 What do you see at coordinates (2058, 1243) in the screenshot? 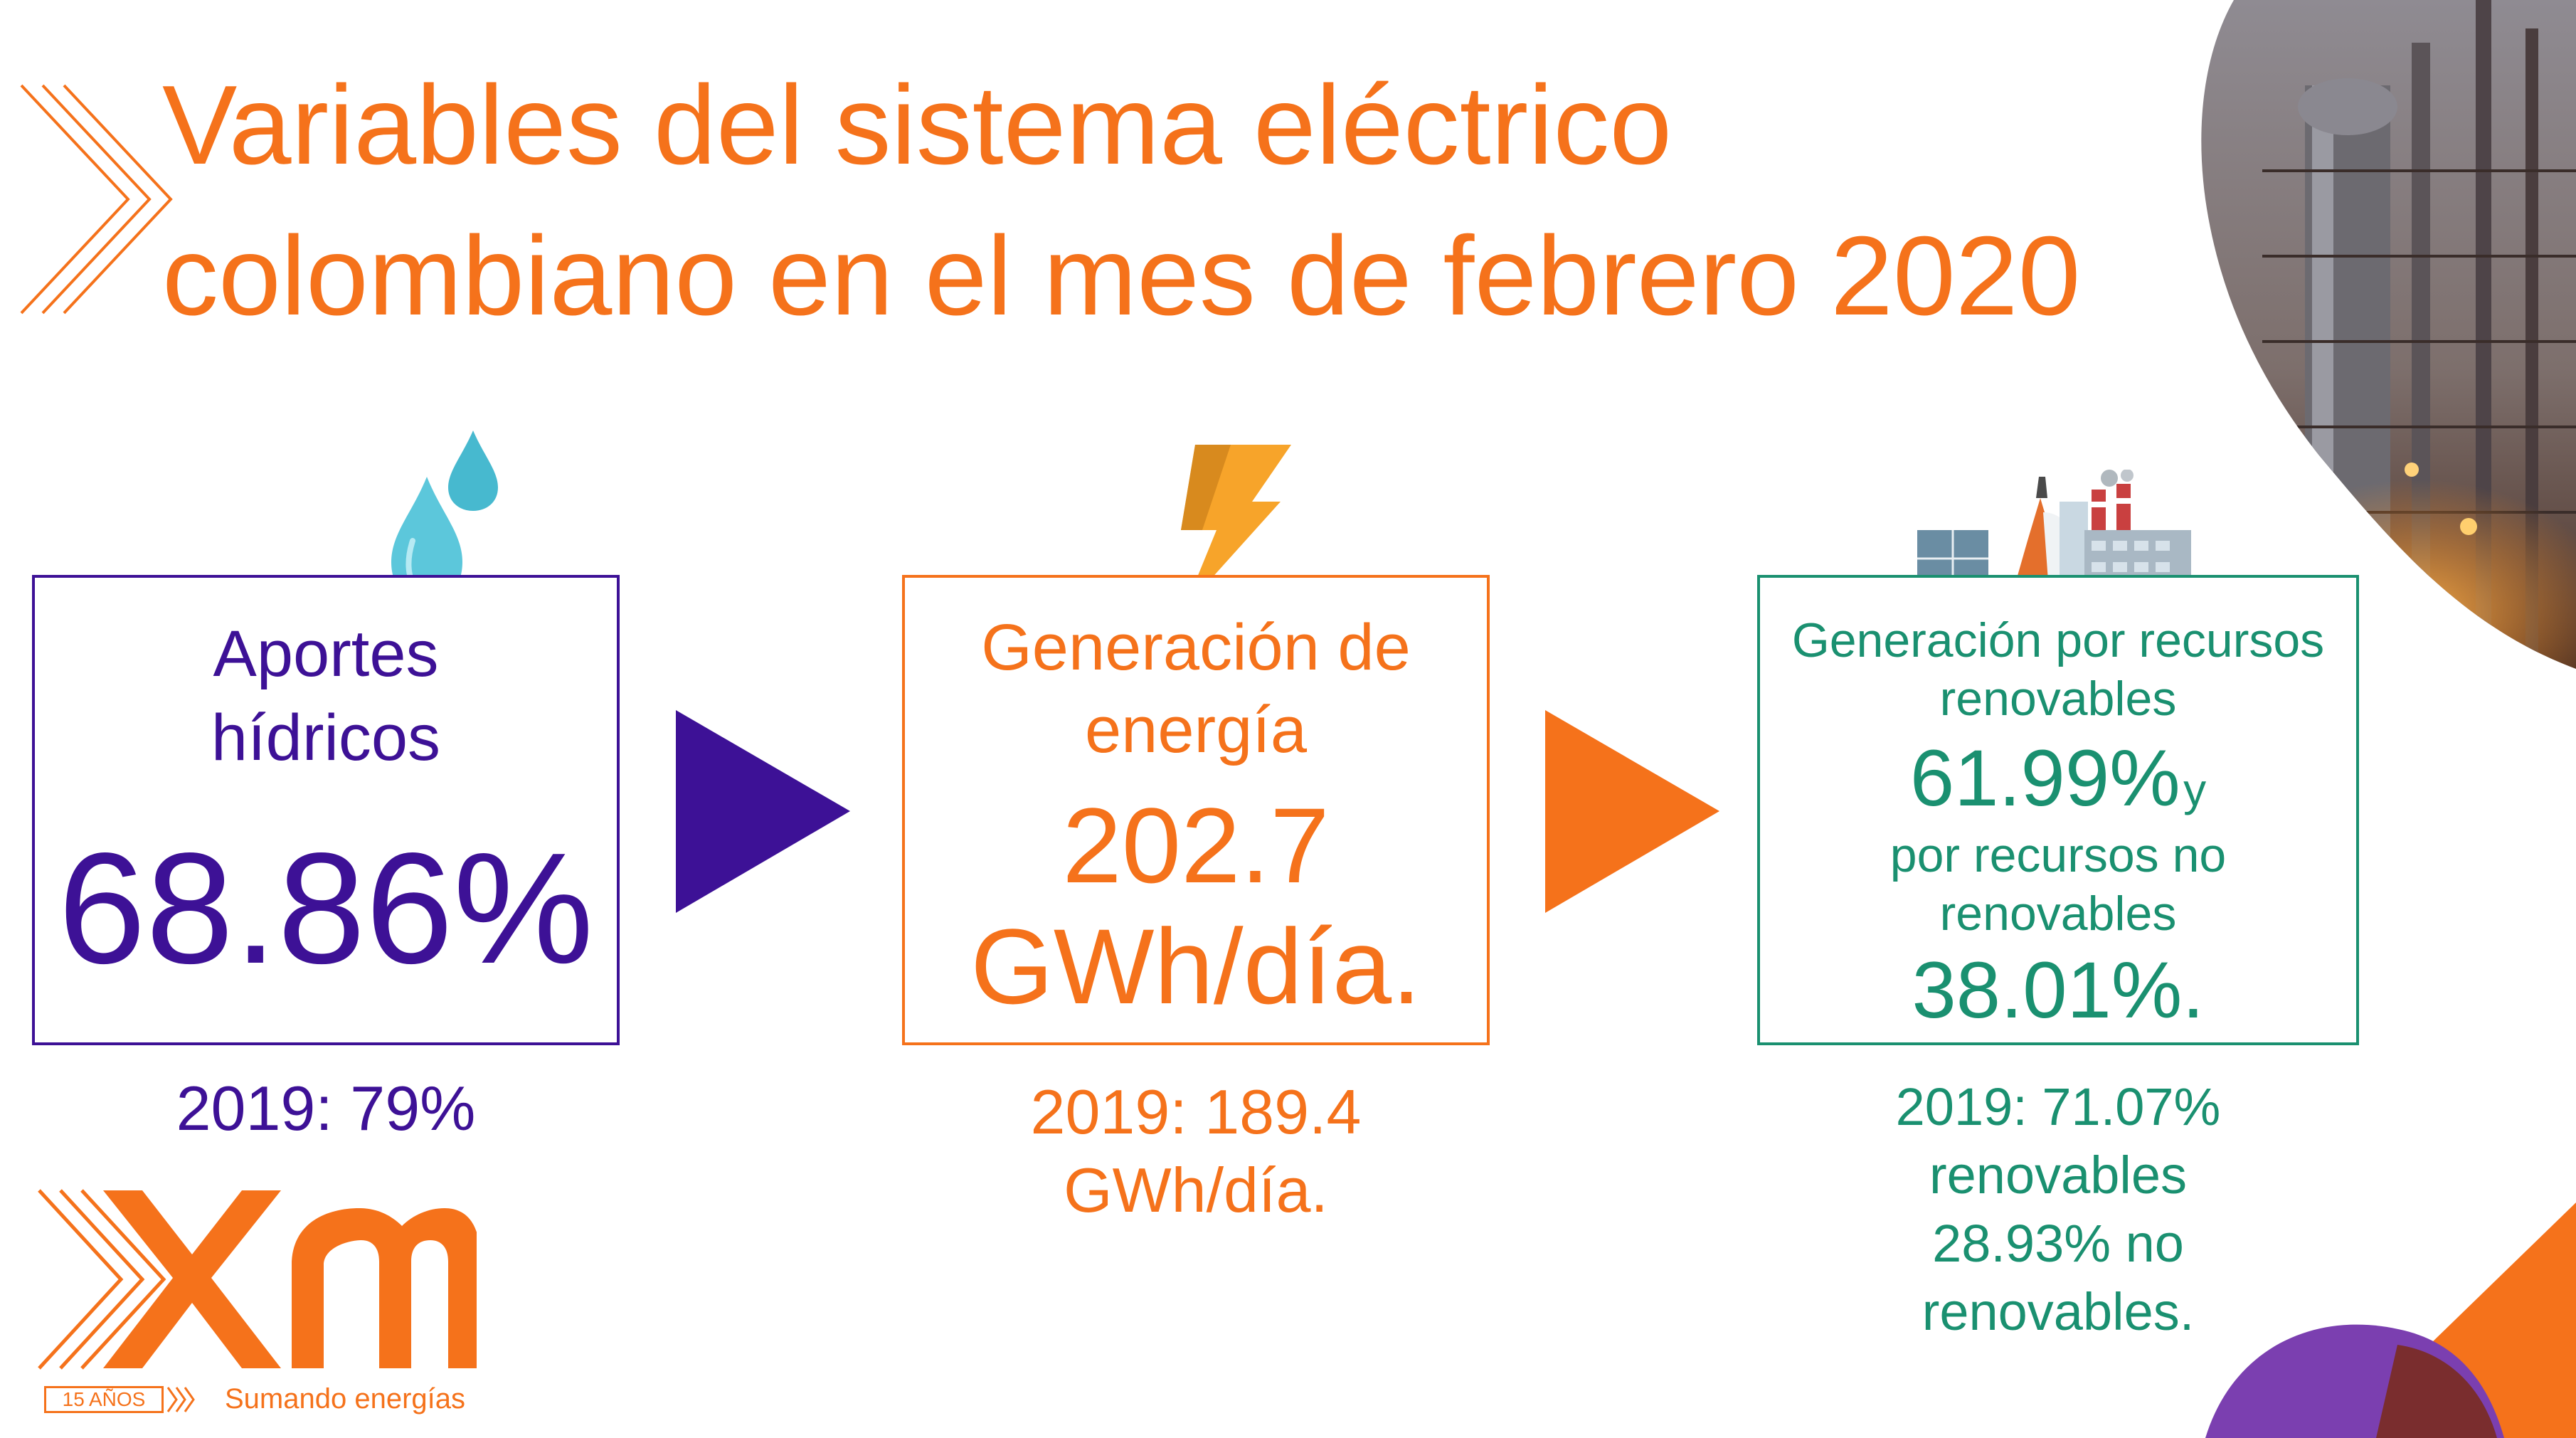
I see `note-line-3: 28.93% no` at bounding box center [2058, 1243].